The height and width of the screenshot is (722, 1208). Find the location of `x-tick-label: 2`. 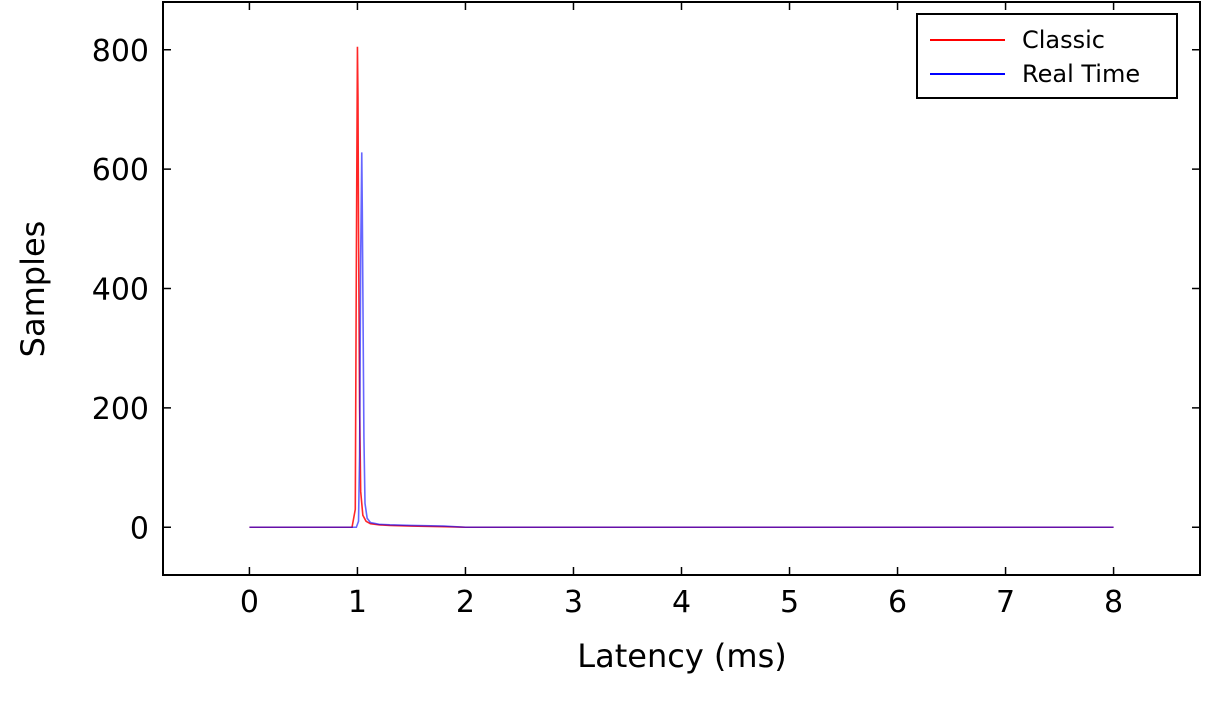

x-tick-label: 2 is located at coordinates (465, 602).